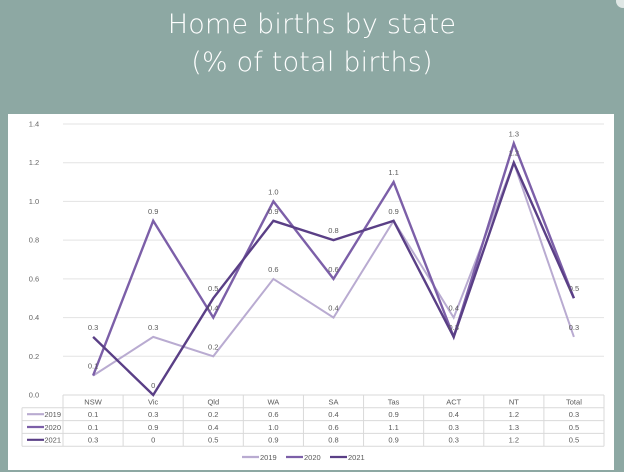 The width and height of the screenshot is (624, 472). Describe the element at coordinates (34, 201) in the screenshot. I see `y-tick-label: 1.0` at that location.